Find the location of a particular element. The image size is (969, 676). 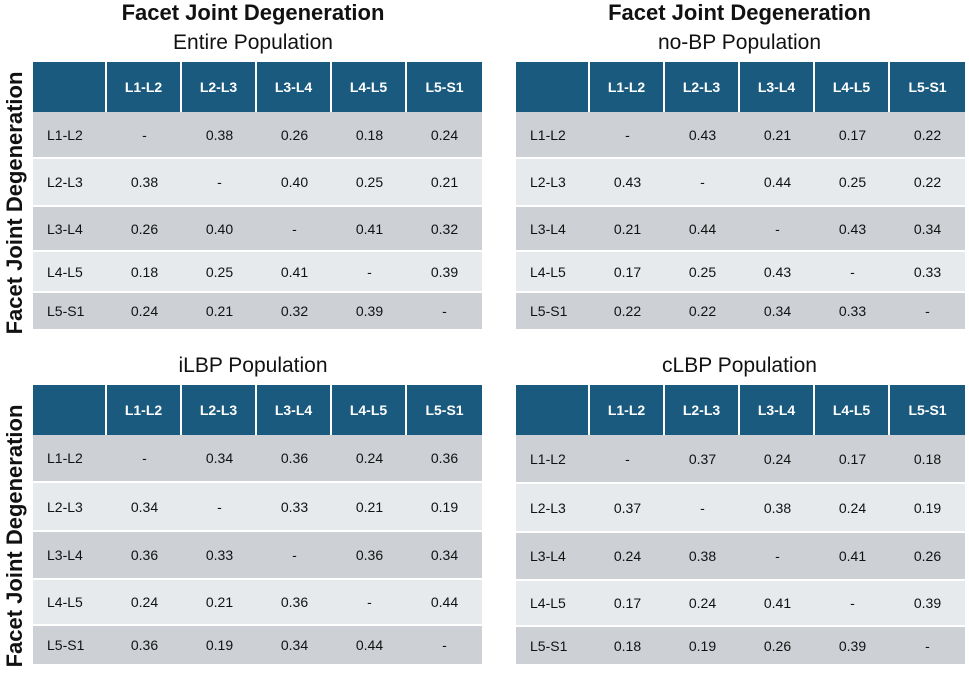

table-row: L5-S1 0.36 0.19 0.34 0.44- is located at coordinates (257, 646).